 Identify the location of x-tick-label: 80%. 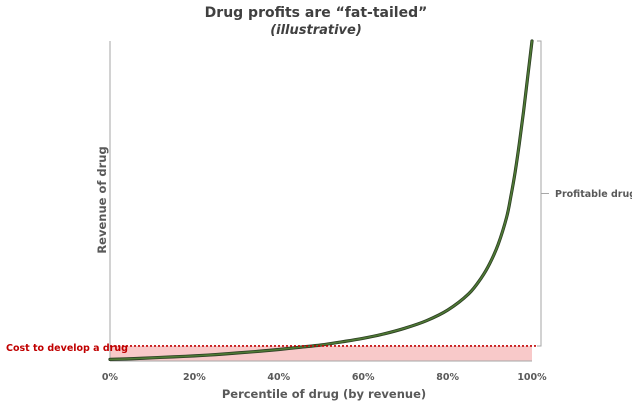
(447, 377).